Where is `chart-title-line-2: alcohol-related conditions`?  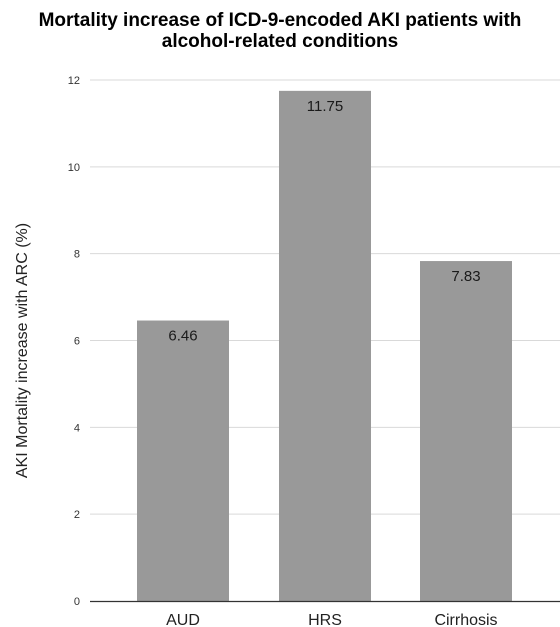
chart-title-line-2: alcohol-related conditions is located at coordinates (280, 41).